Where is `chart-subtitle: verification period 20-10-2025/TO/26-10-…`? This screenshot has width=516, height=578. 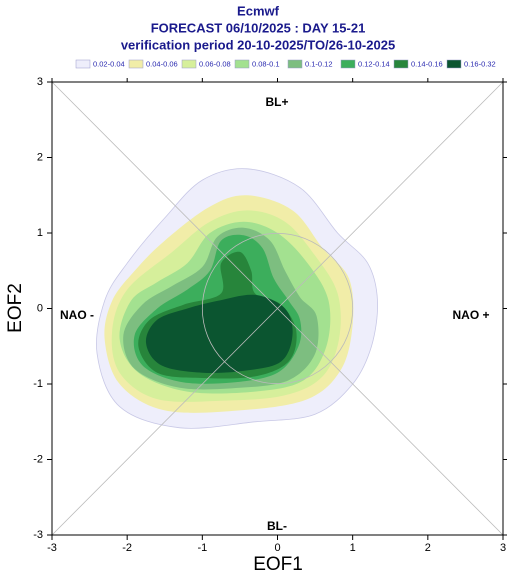
chart-subtitle: verification period 20-10-2025/TO/26-10-… is located at coordinates (258, 44).